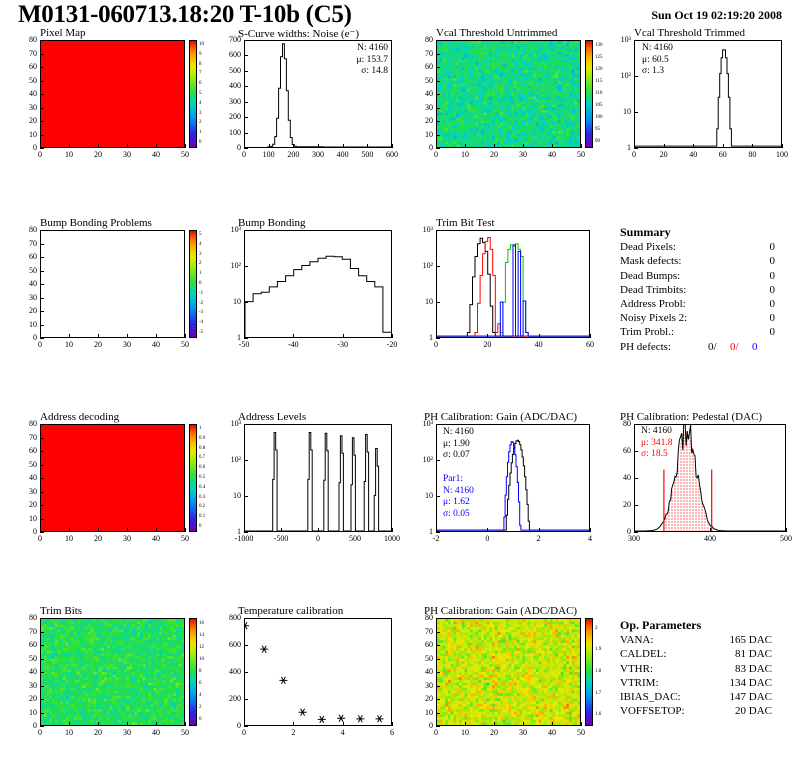  Describe the element at coordinates (318, 154) in the screenshot. I see `x-tick-label: 300` at that location.